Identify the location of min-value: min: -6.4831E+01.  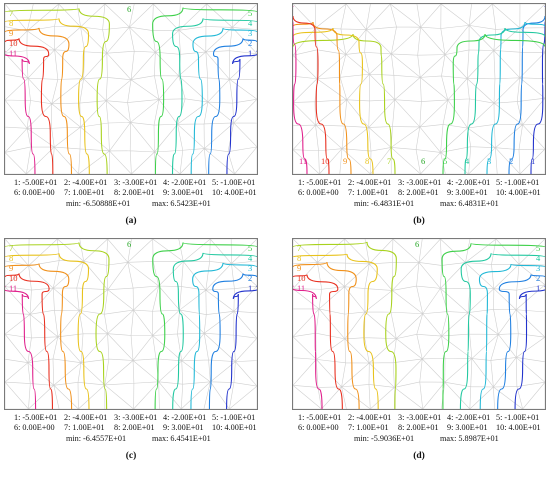
(384, 203).